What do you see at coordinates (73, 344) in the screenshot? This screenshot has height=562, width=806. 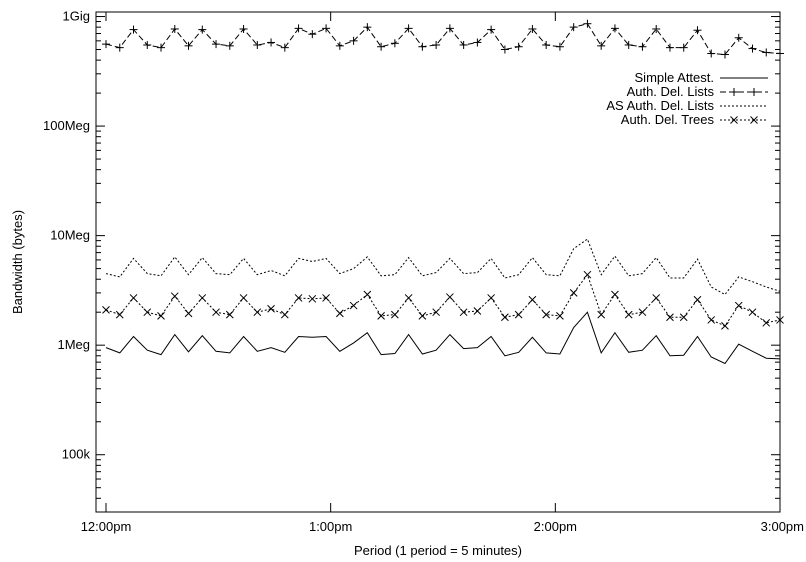 I see `y-tick-label: 1Meg` at bounding box center [73, 344].